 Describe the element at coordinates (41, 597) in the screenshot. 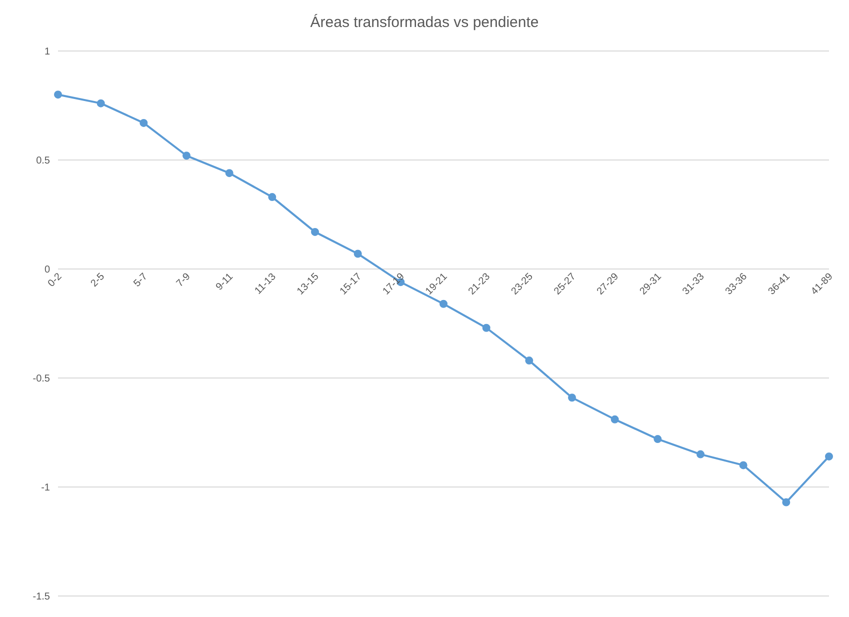

I see `y-tick-label: -1.5` at that location.